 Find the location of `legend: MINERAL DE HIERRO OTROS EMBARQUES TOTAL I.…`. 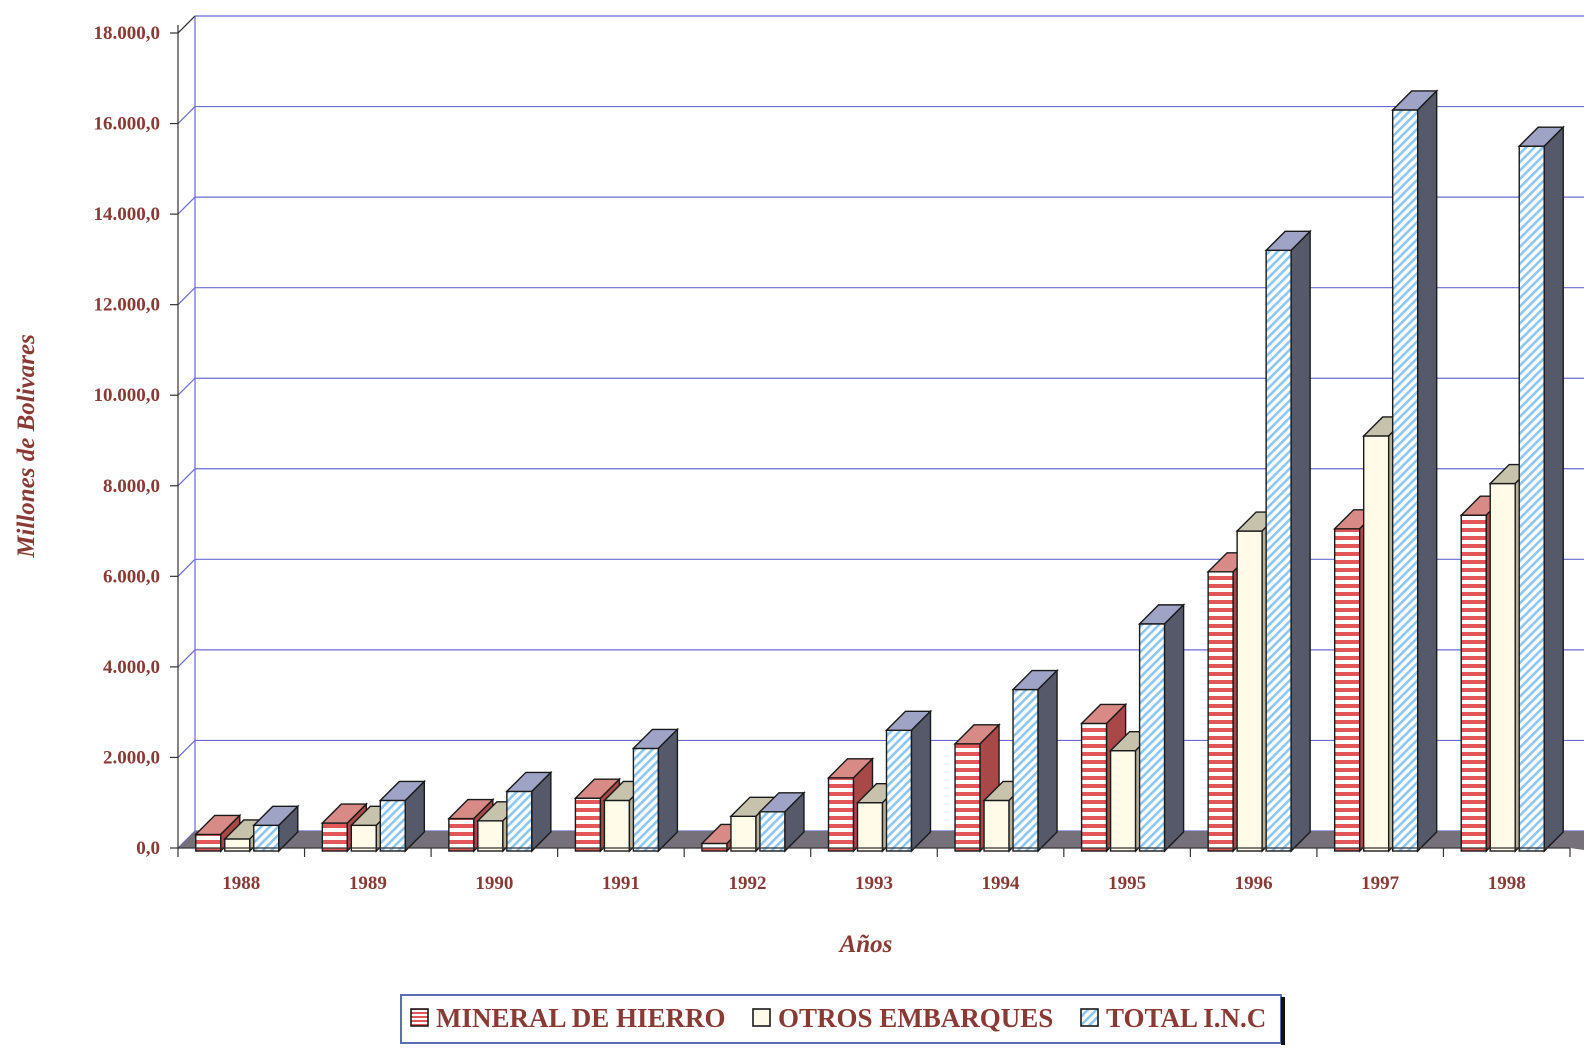

legend: MINERAL DE HIERRO OTROS EMBARQUES TOTAL I.… is located at coordinates (842, 1019).